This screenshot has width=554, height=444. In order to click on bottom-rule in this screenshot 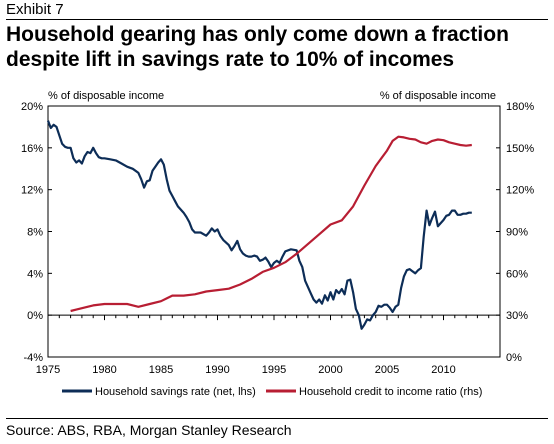, I will do `click(277, 418)`.